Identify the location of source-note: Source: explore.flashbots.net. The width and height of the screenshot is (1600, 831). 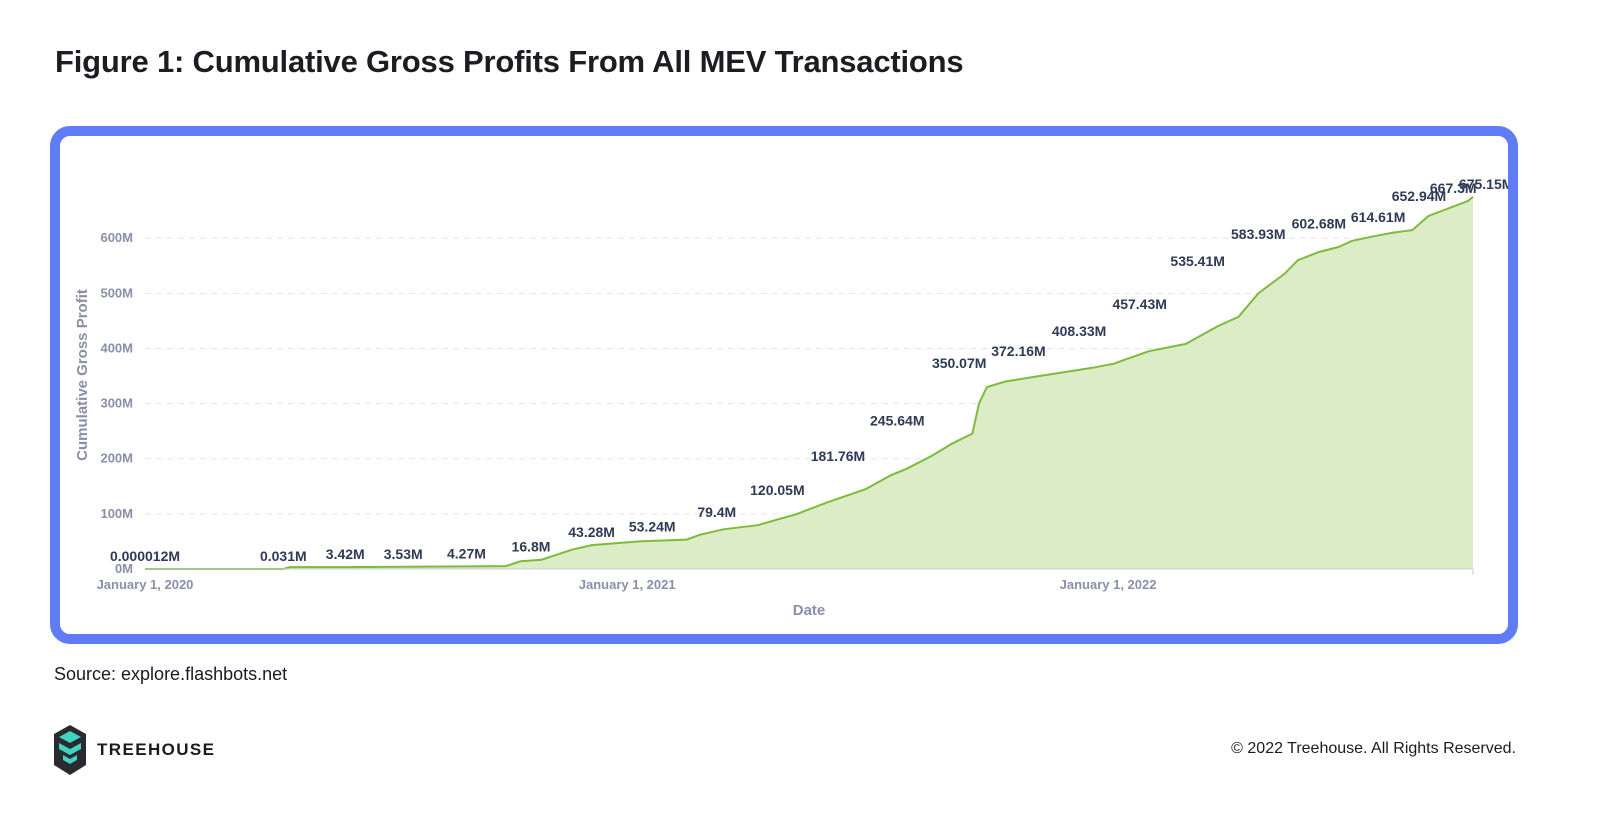
(171, 674).